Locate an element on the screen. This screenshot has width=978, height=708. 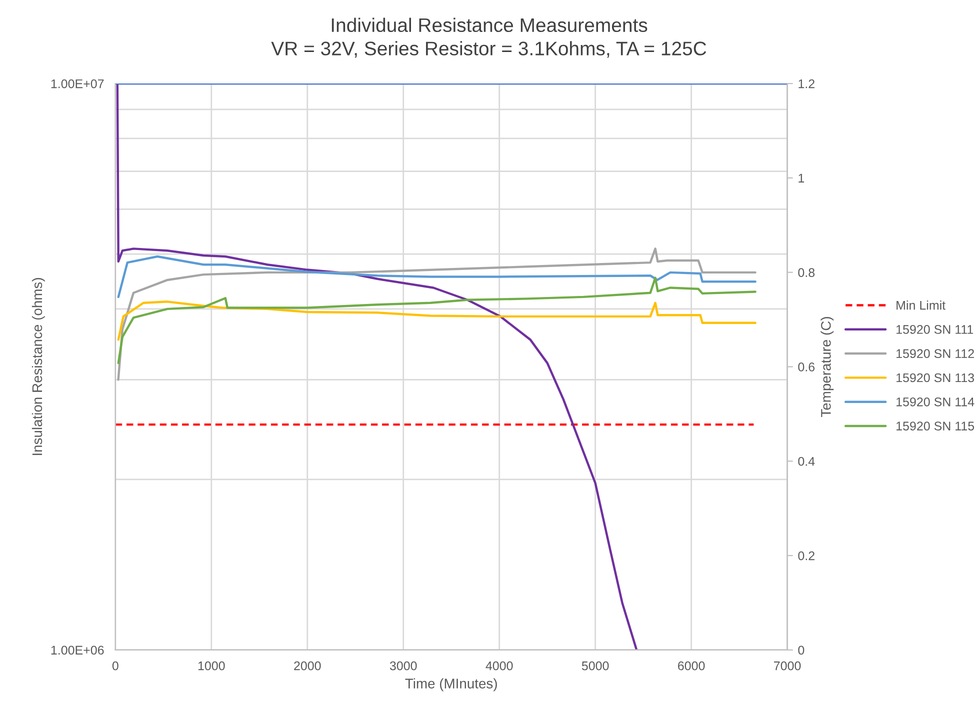
legend-label: 15920 SN 111 is located at coordinates (935, 329).